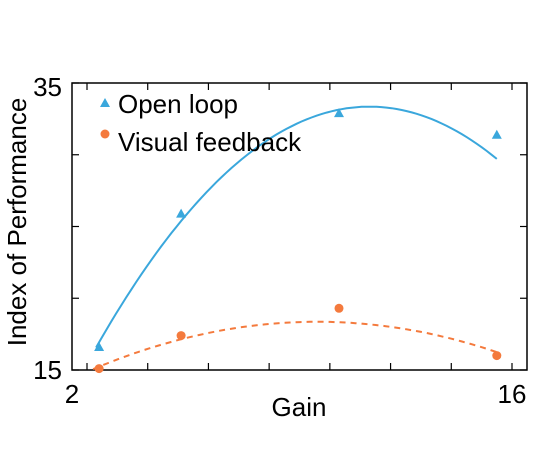 The image size is (539, 473). I want to click on x-tick-label-min: 2, so click(72, 394).